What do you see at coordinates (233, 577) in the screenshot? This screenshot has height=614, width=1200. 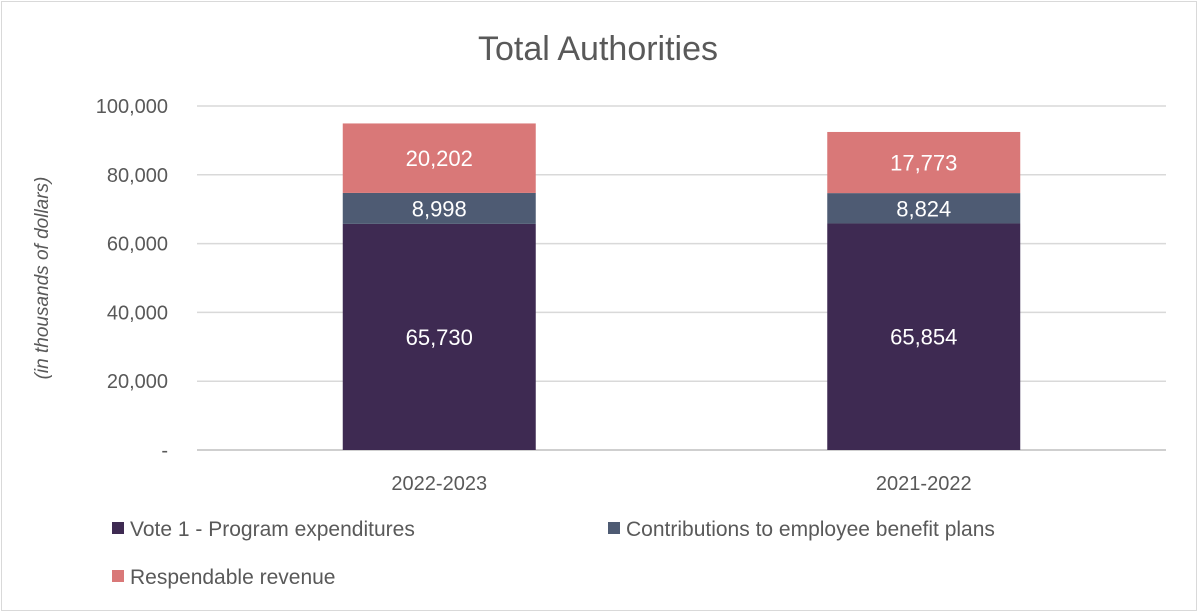 I see `legend-label: Respendable revenue` at bounding box center [233, 577].